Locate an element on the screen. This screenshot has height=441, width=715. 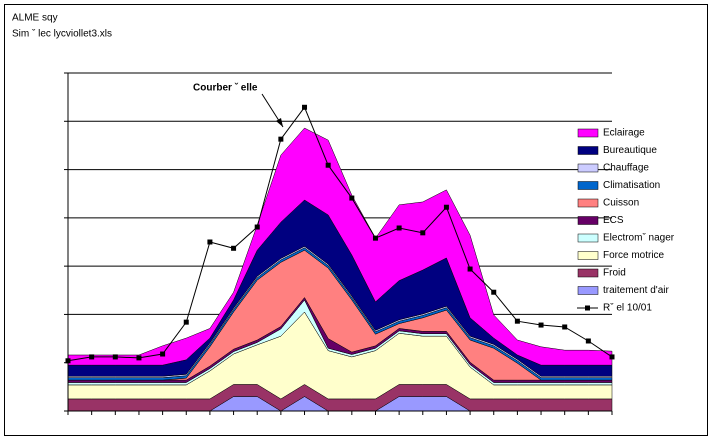
legend-label: Climatisation is located at coordinates (631, 185).